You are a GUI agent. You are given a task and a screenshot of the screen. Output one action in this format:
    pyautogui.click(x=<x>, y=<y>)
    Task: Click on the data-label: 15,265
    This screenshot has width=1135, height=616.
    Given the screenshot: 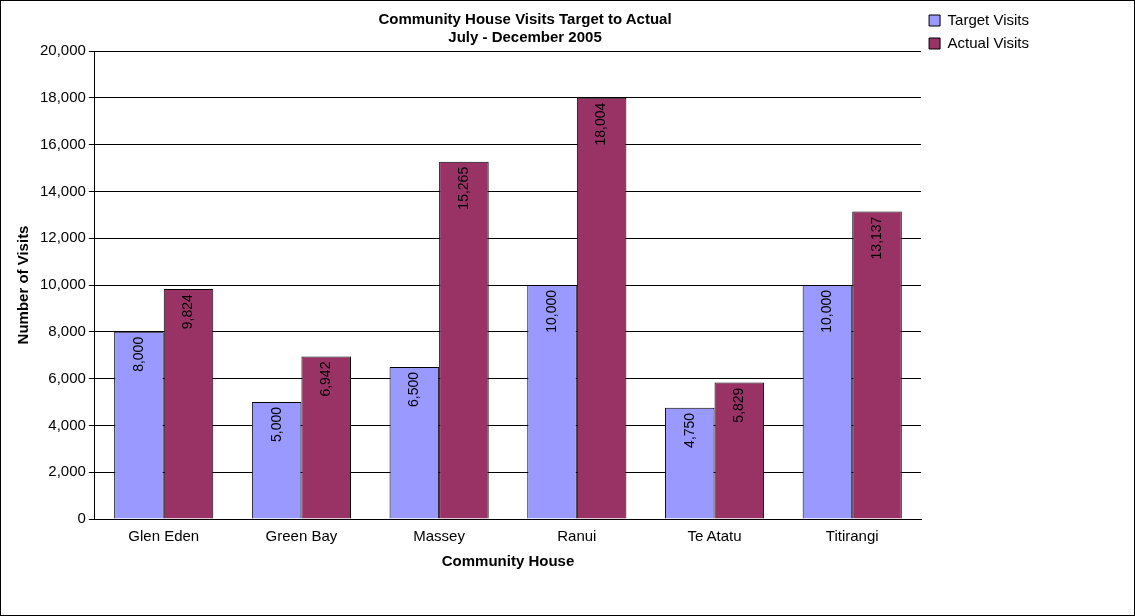 What is the action you would take?
    pyautogui.click(x=462, y=188)
    